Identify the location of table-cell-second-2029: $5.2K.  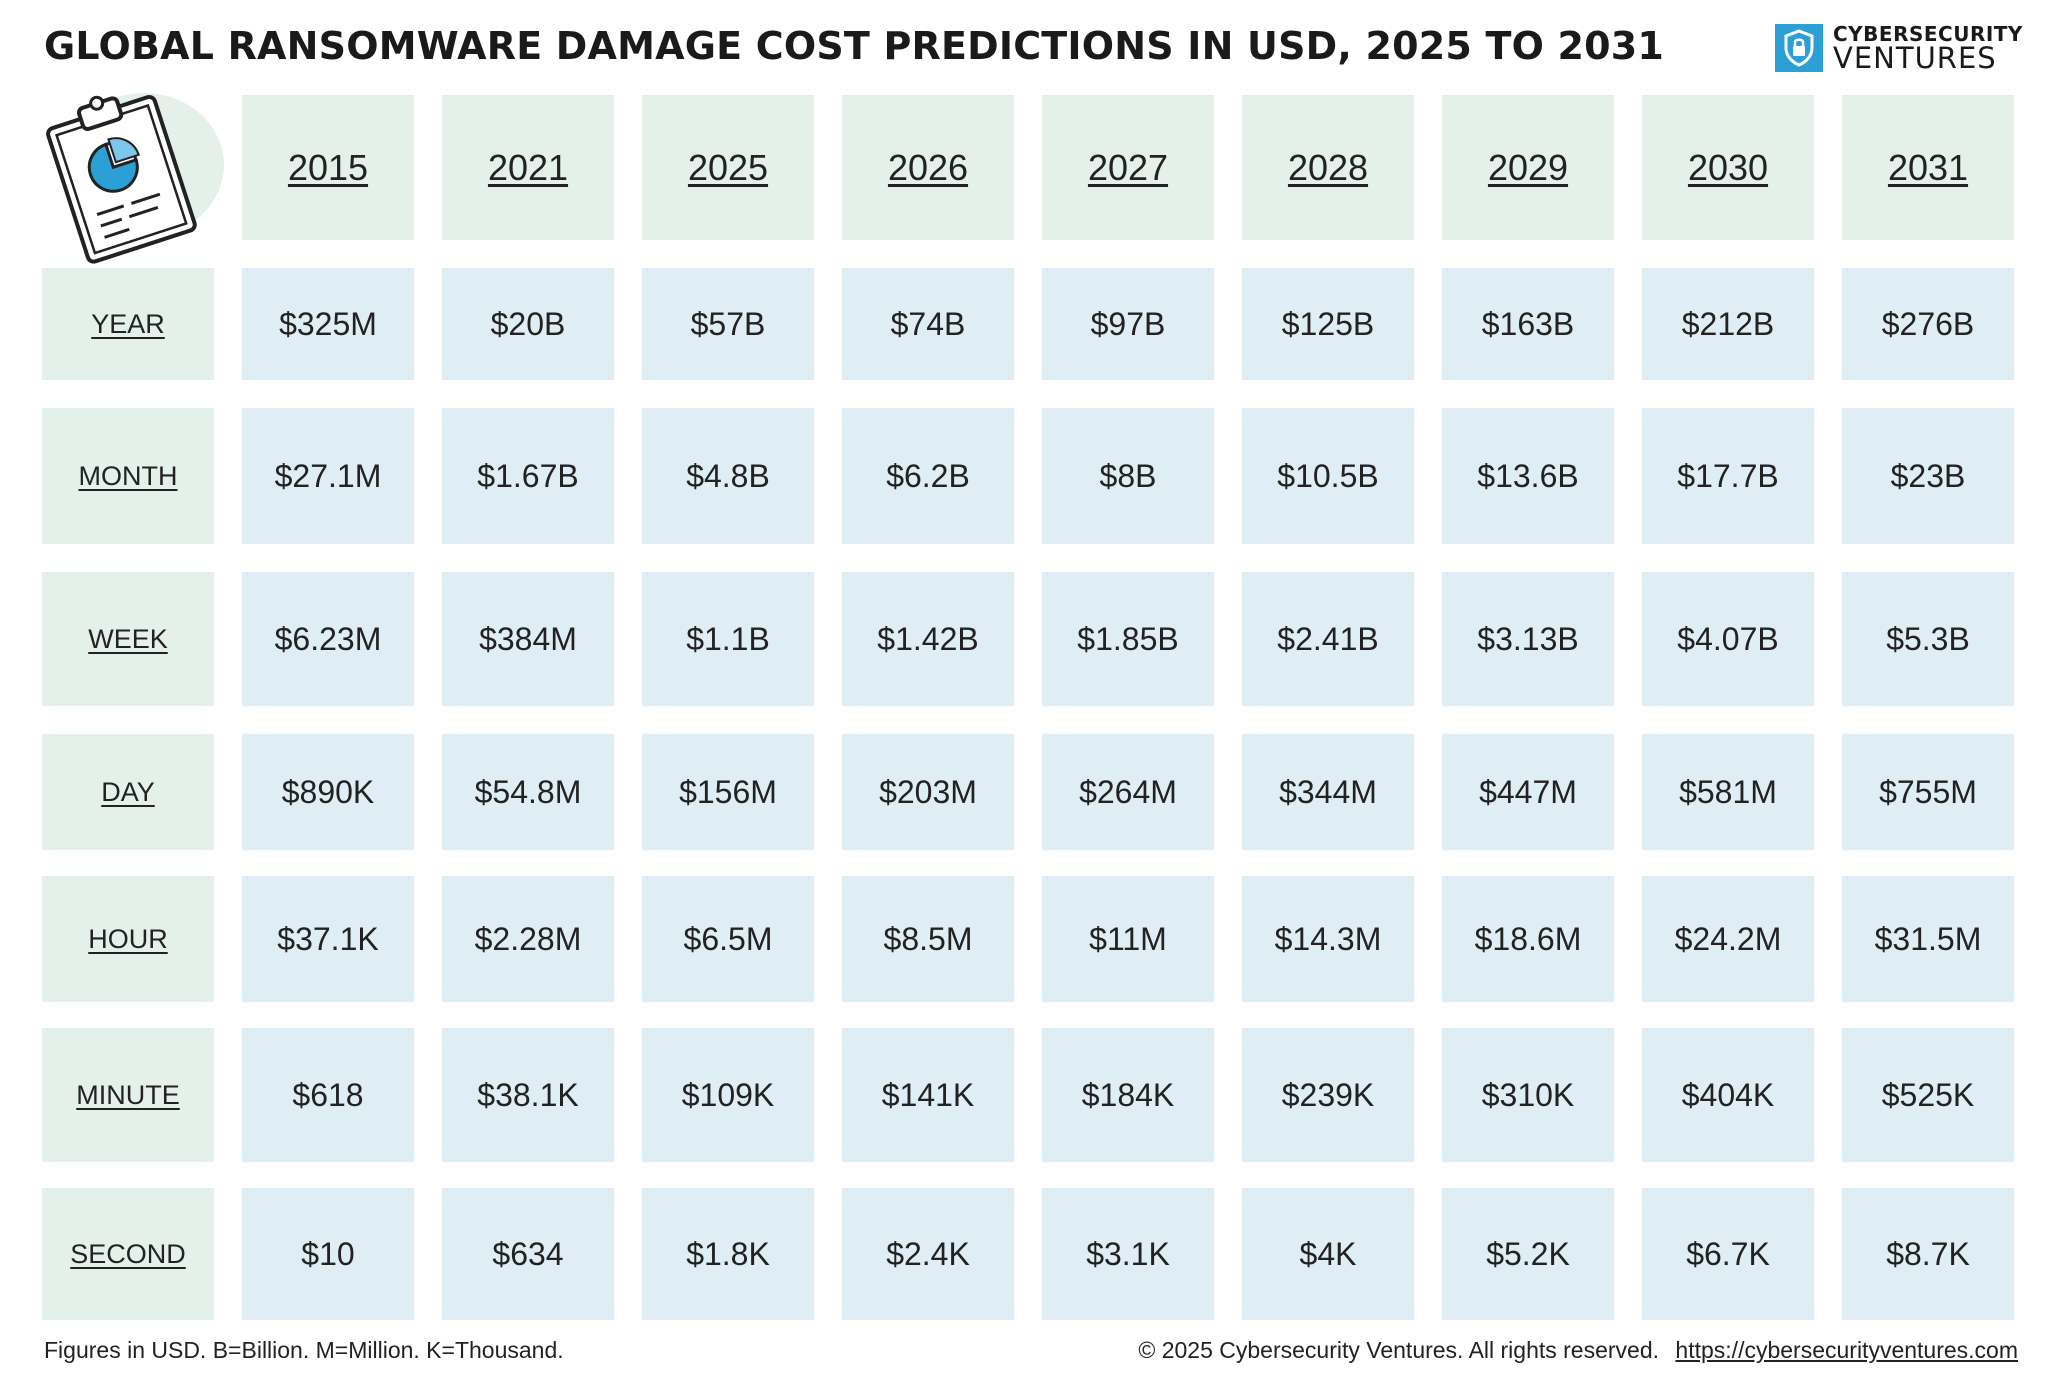
(1528, 1254).